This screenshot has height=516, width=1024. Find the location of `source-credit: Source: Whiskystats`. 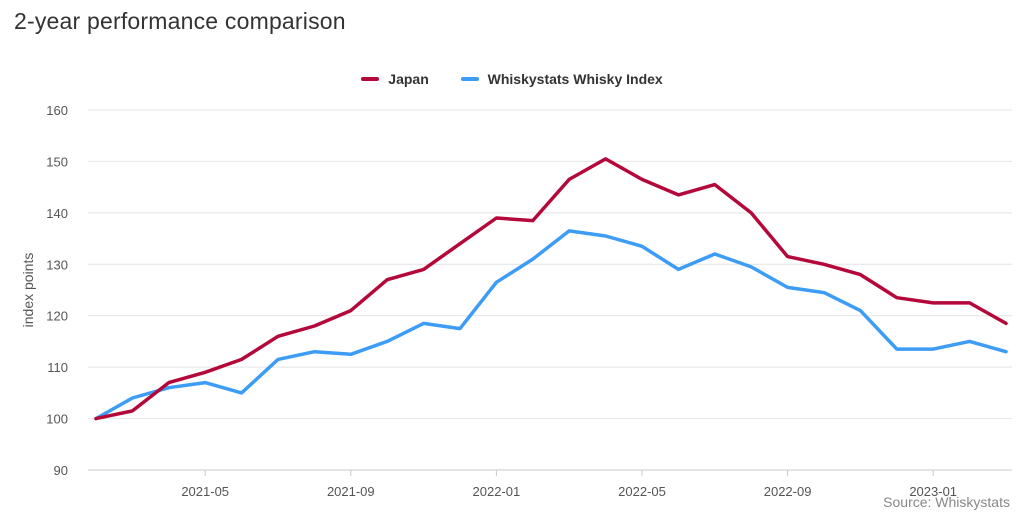

source-credit: Source: Whiskystats is located at coordinates (946, 502).